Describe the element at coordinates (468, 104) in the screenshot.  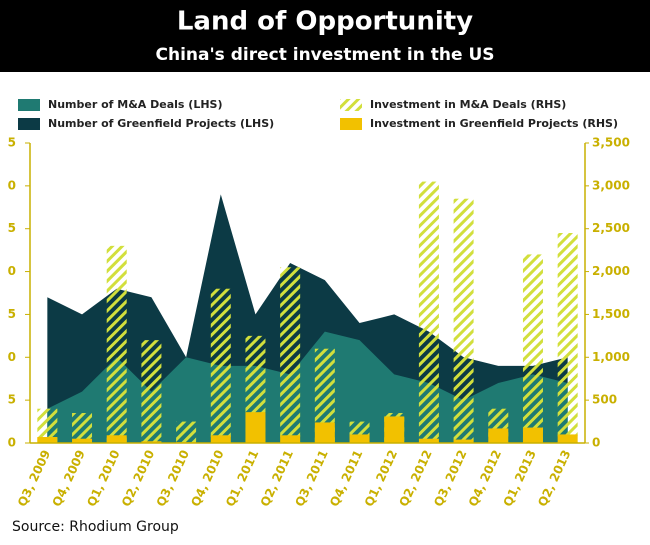
I see `legend-label: Investment in M&A Deals (RHS)` at that location.